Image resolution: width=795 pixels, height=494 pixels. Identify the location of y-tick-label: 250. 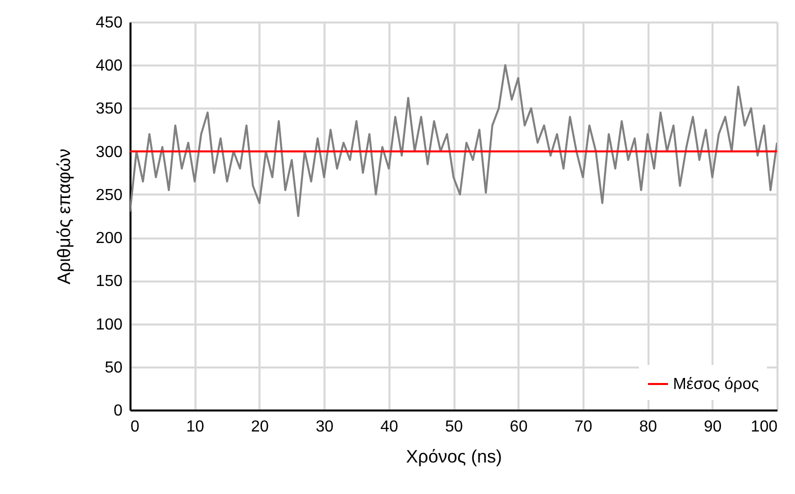
(109, 195).